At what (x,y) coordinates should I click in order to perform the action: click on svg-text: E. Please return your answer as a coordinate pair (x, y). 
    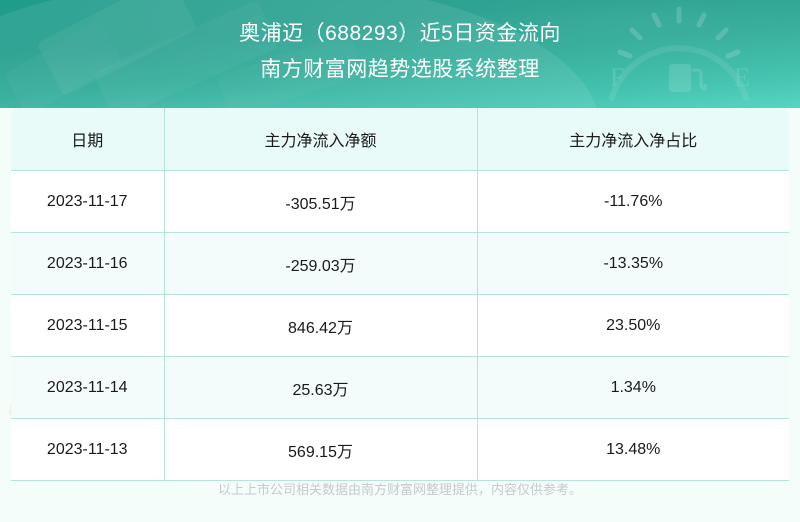
    Looking at the image, I should click on (742, 77).